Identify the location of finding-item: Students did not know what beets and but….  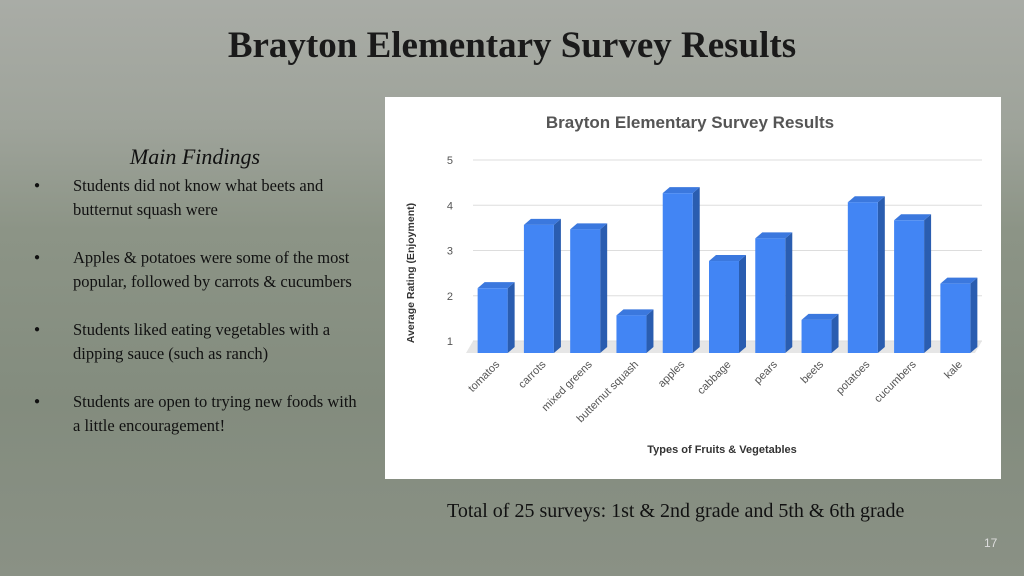
(199, 198).